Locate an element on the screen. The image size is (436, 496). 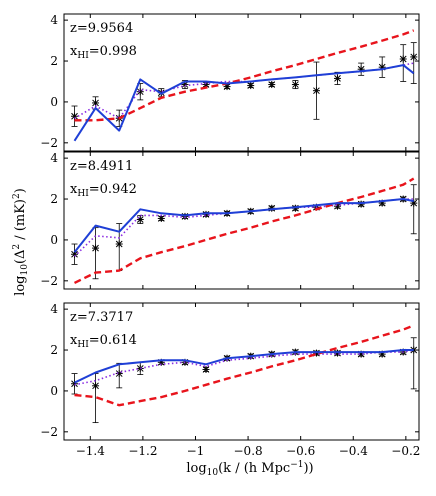
neutral-fraction-label: xHI=0.614 is located at coordinates (103, 341).